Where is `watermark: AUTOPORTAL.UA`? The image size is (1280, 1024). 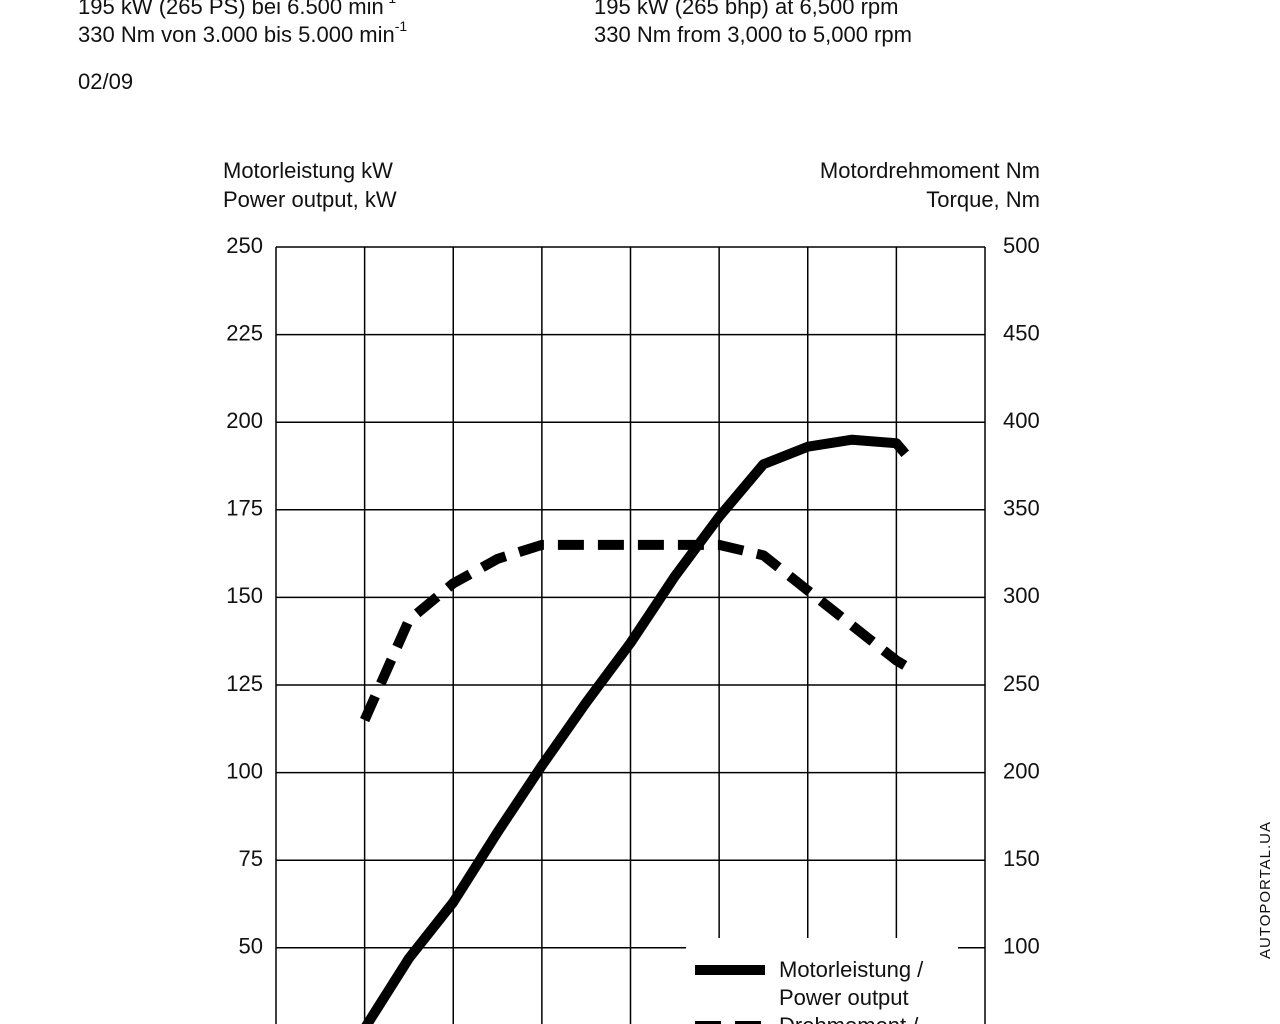 watermark: AUTOPORTAL.UA is located at coordinates (1265, 890).